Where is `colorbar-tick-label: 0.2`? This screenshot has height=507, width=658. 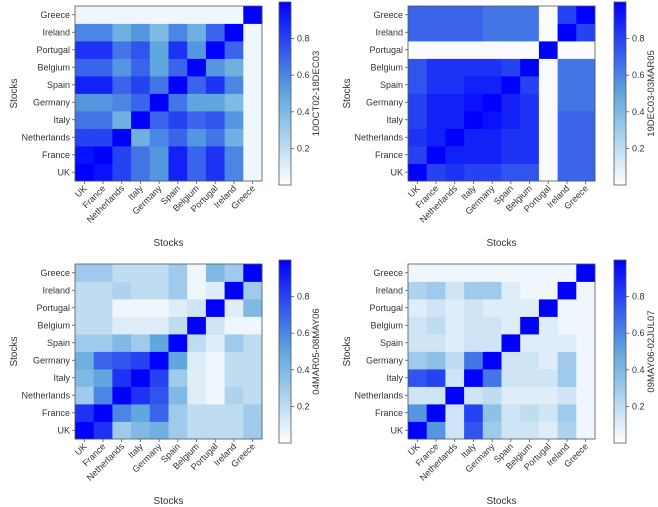 colorbar-tick-label: 0.2 is located at coordinates (303, 148).